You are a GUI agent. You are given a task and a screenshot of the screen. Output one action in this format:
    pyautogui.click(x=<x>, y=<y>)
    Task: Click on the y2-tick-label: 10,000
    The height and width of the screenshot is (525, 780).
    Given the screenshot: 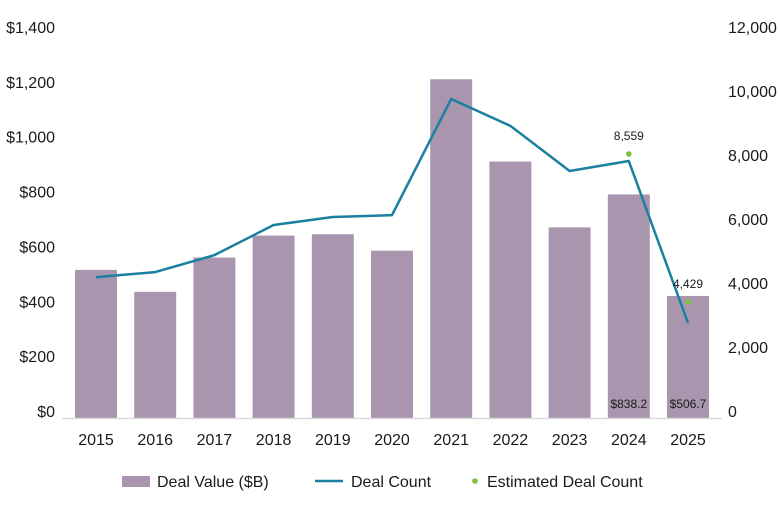 What is the action you would take?
    pyautogui.click(x=752, y=92)
    